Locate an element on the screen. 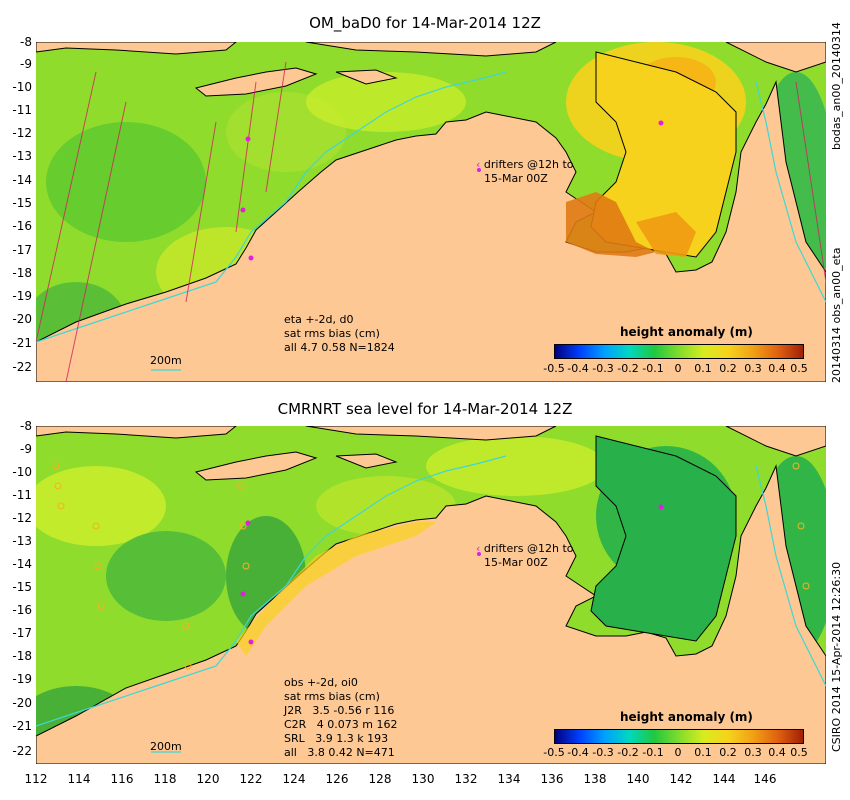 The height and width of the screenshot is (800, 850). bottom-cbar-tick: 0.5 is located at coordinates (799, 752).